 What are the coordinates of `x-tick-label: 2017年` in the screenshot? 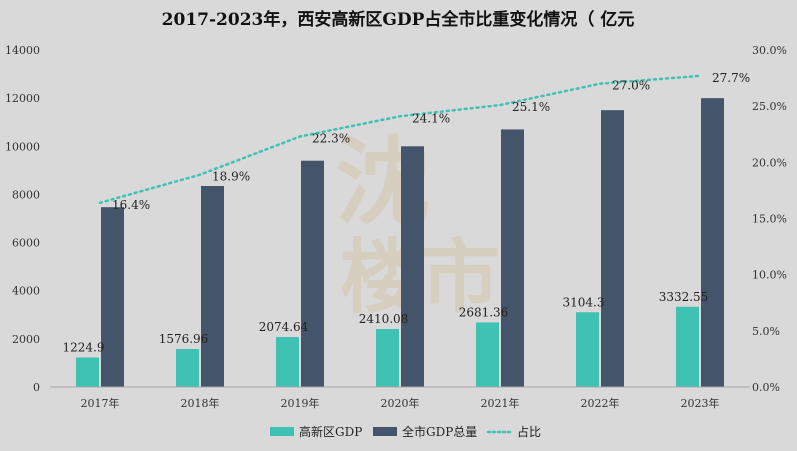 It's located at (100, 403).